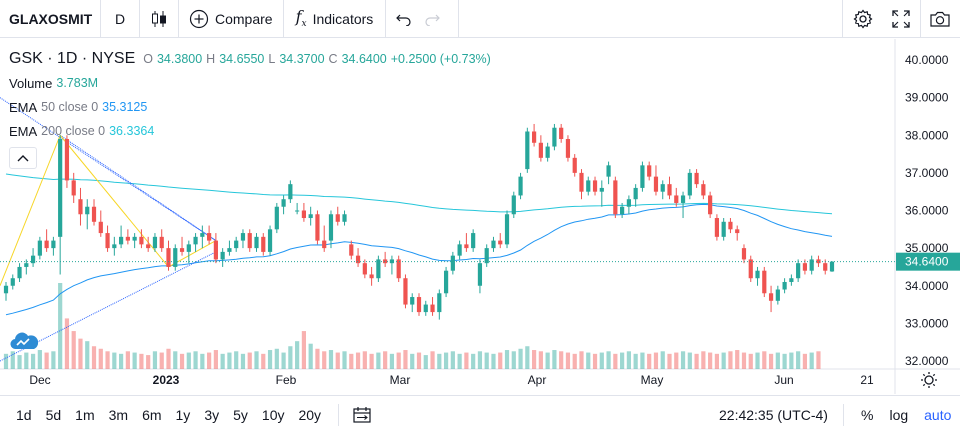 The image size is (960, 433). I want to click on low-value: 34.3700, so click(302, 59).